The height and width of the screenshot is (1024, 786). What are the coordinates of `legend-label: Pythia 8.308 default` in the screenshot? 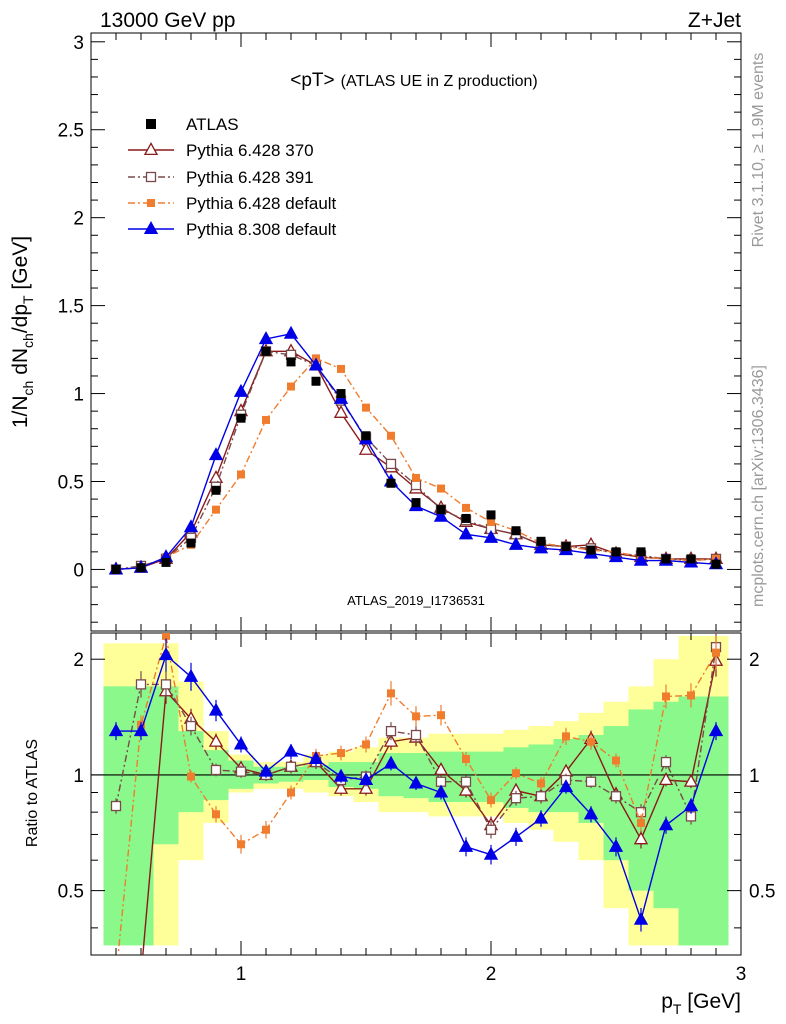 It's located at (261, 229).